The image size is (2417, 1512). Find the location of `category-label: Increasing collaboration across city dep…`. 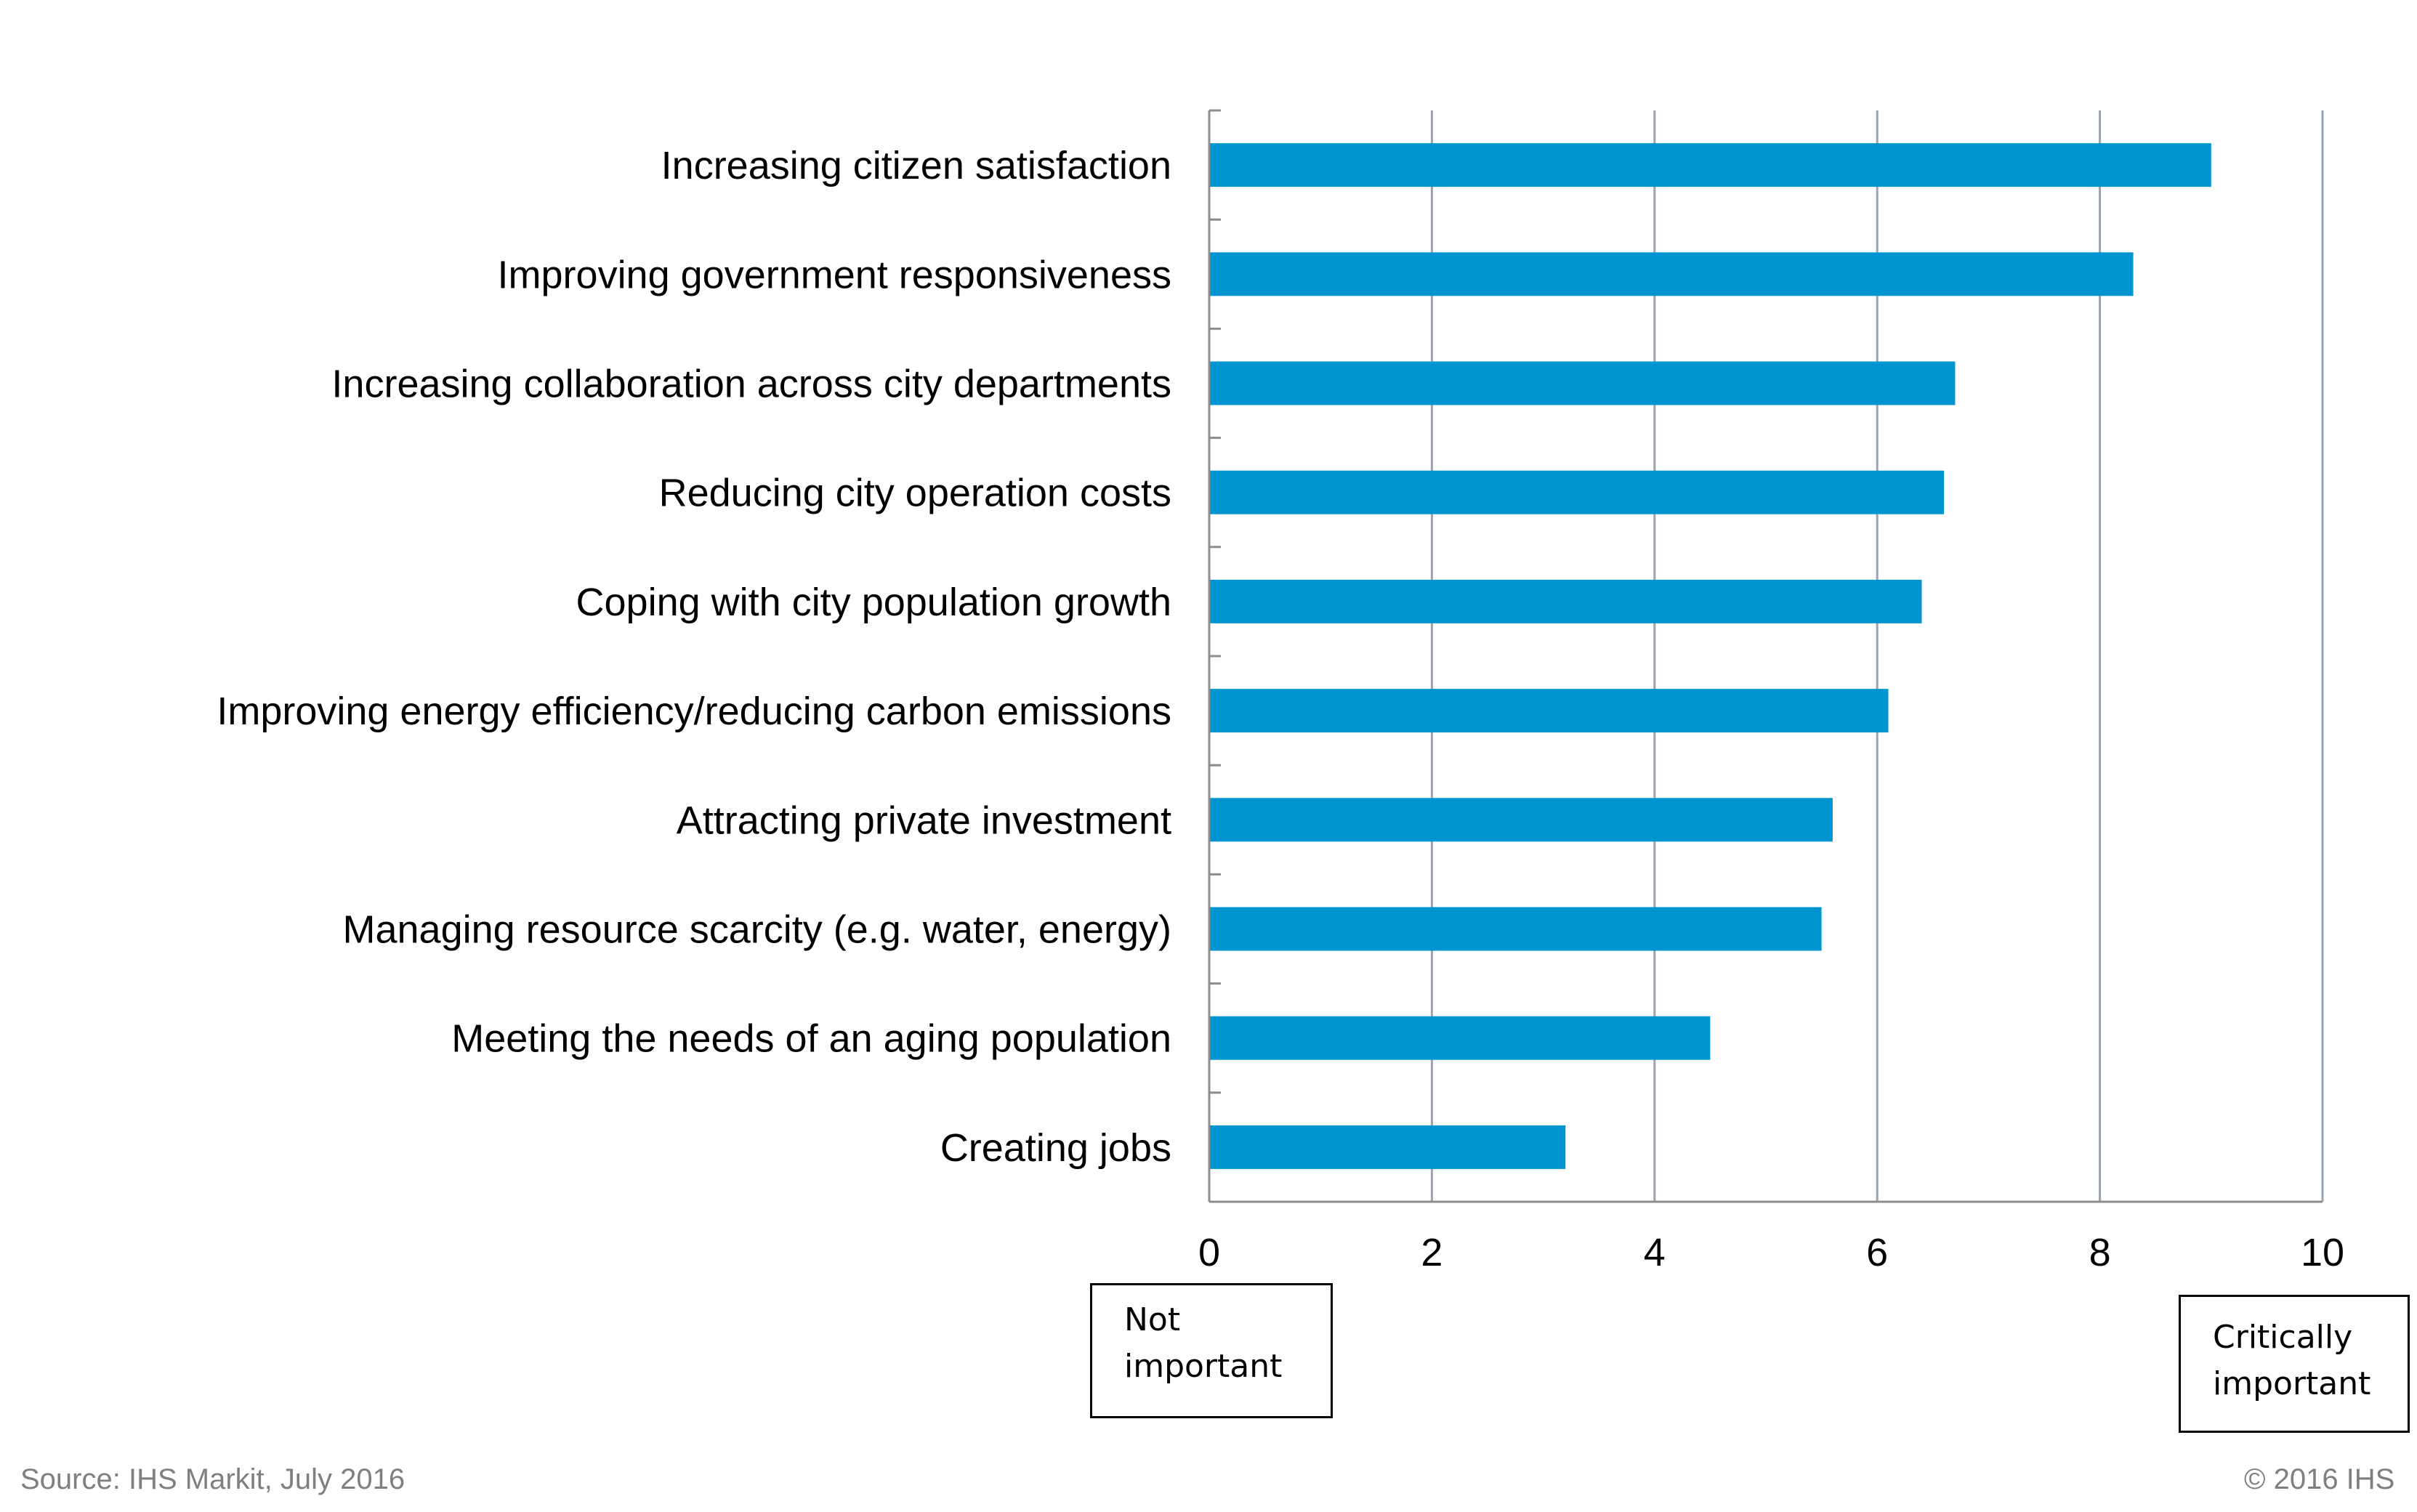

category-label: Increasing collaboration across city dep… is located at coordinates (751, 384).